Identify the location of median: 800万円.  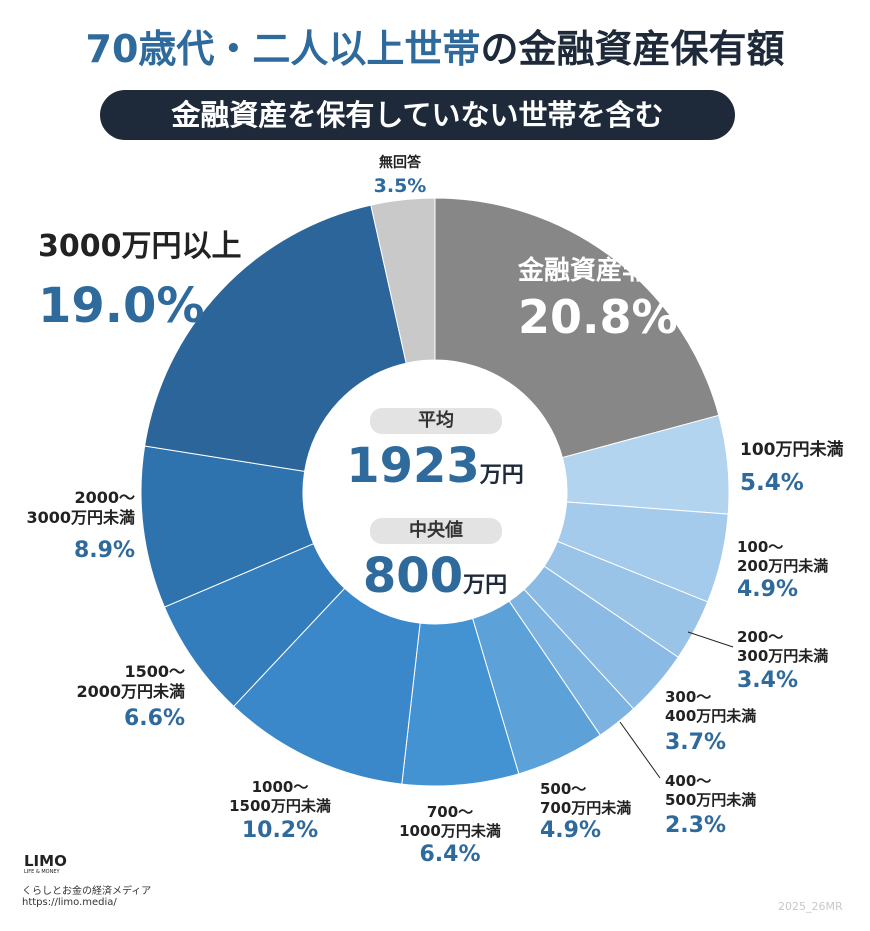
(435, 576).